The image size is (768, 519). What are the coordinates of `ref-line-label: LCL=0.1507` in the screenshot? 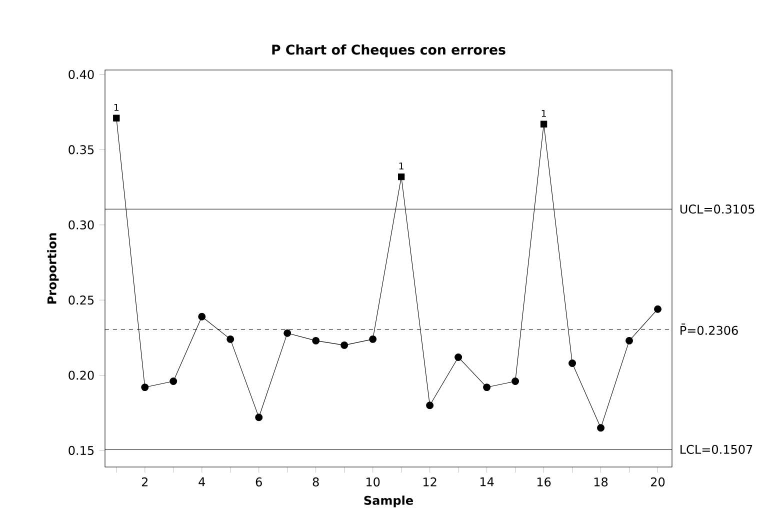 It's located at (716, 449).